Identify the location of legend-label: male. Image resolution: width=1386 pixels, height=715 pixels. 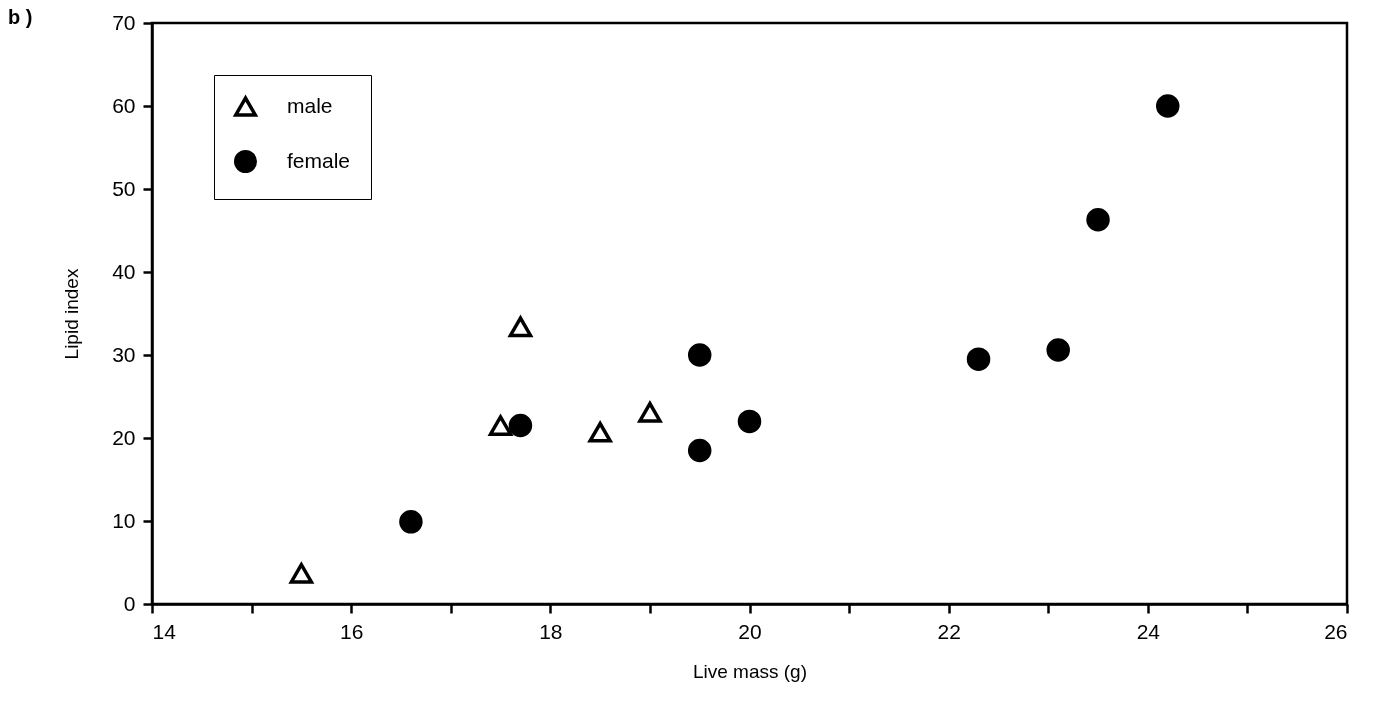
(310, 105).